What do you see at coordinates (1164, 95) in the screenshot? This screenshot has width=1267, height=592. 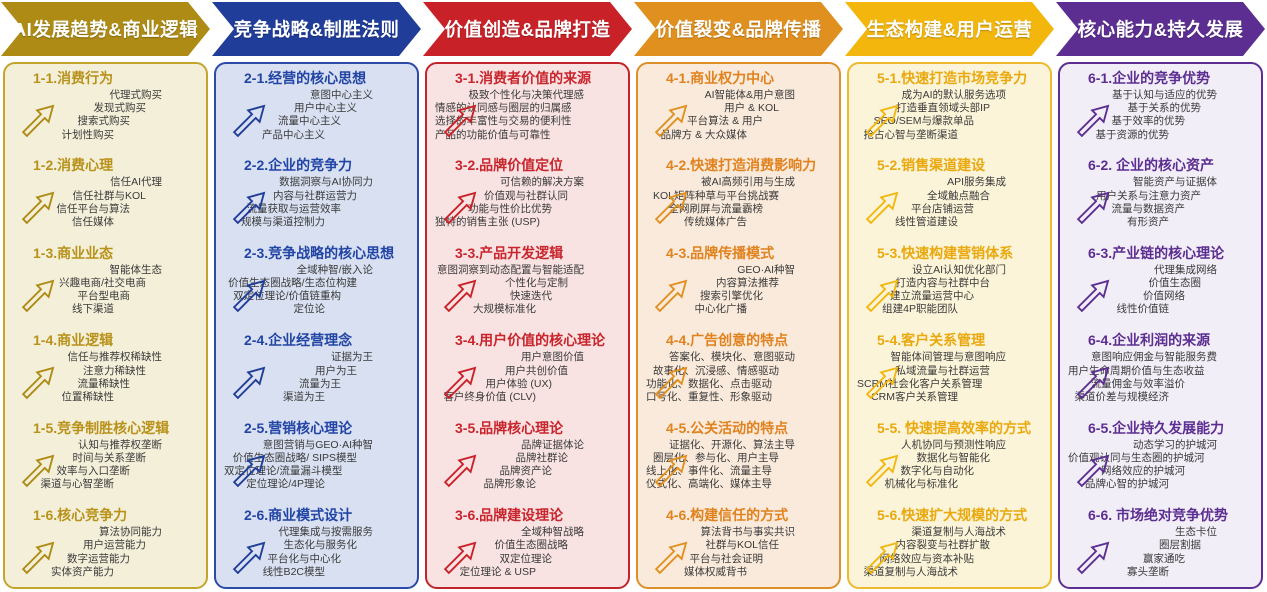 I see `section-item: 基于认知与适应的优势` at bounding box center [1164, 95].